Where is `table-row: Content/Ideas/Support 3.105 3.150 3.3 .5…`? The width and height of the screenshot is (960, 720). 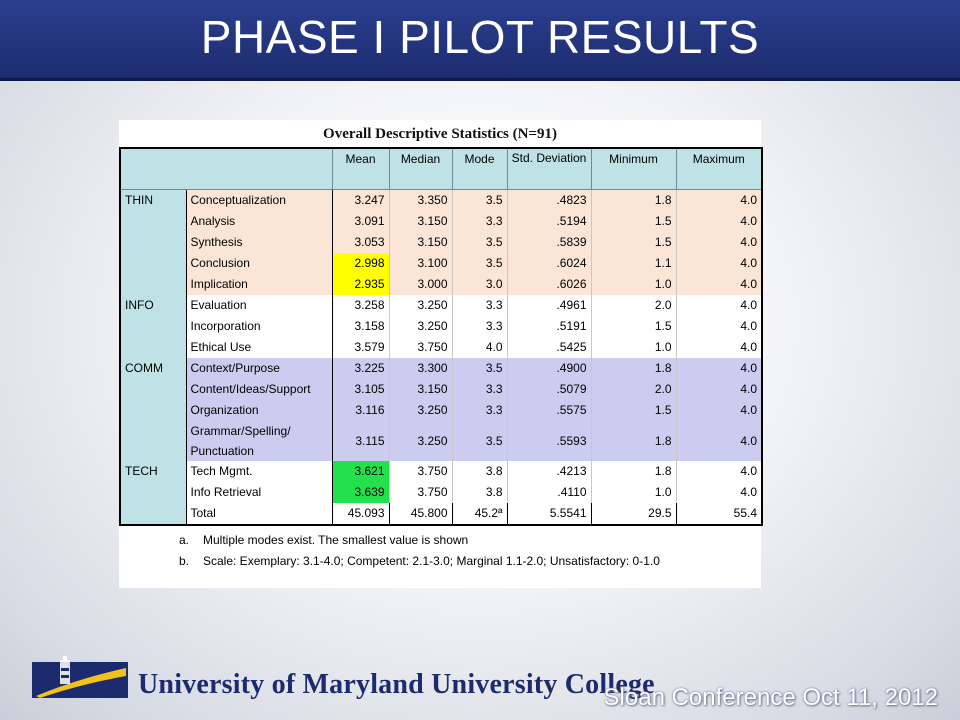 table-row: Content/Ideas/Support 3.105 3.150 3.3 .5… is located at coordinates (441, 389).